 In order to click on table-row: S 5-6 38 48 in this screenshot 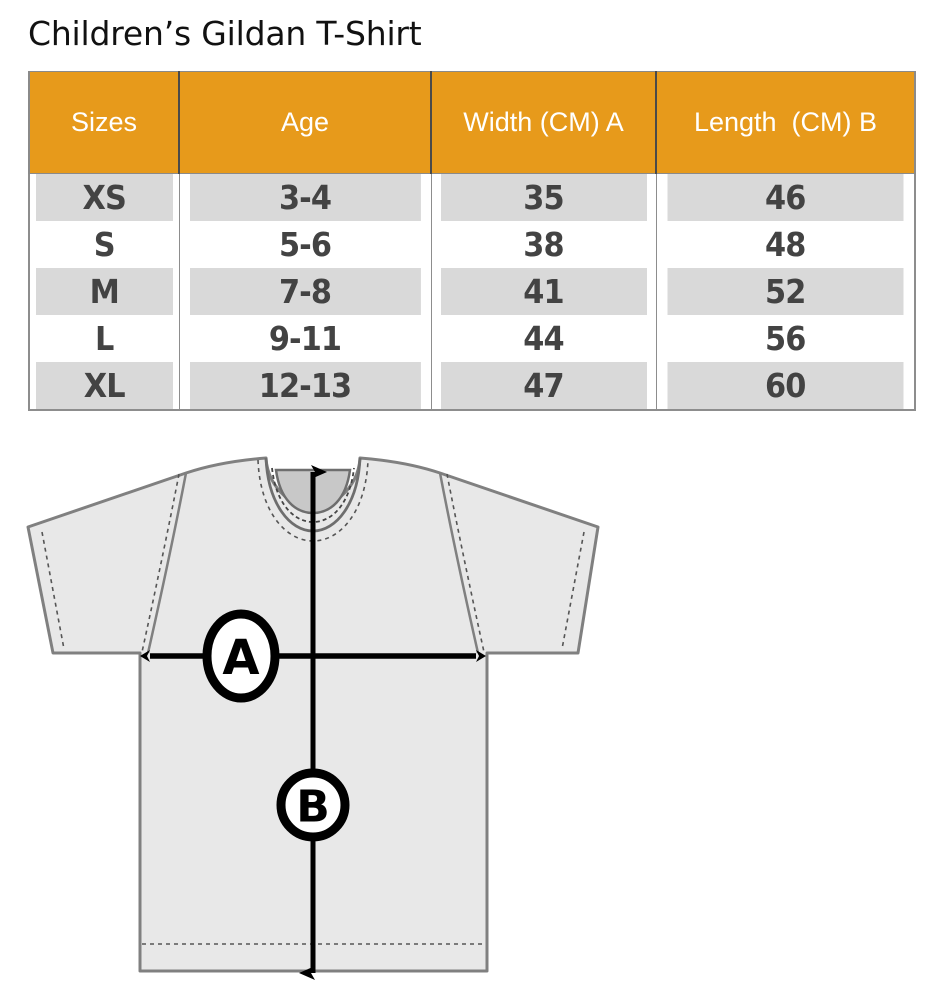, I will do `click(472, 244)`.